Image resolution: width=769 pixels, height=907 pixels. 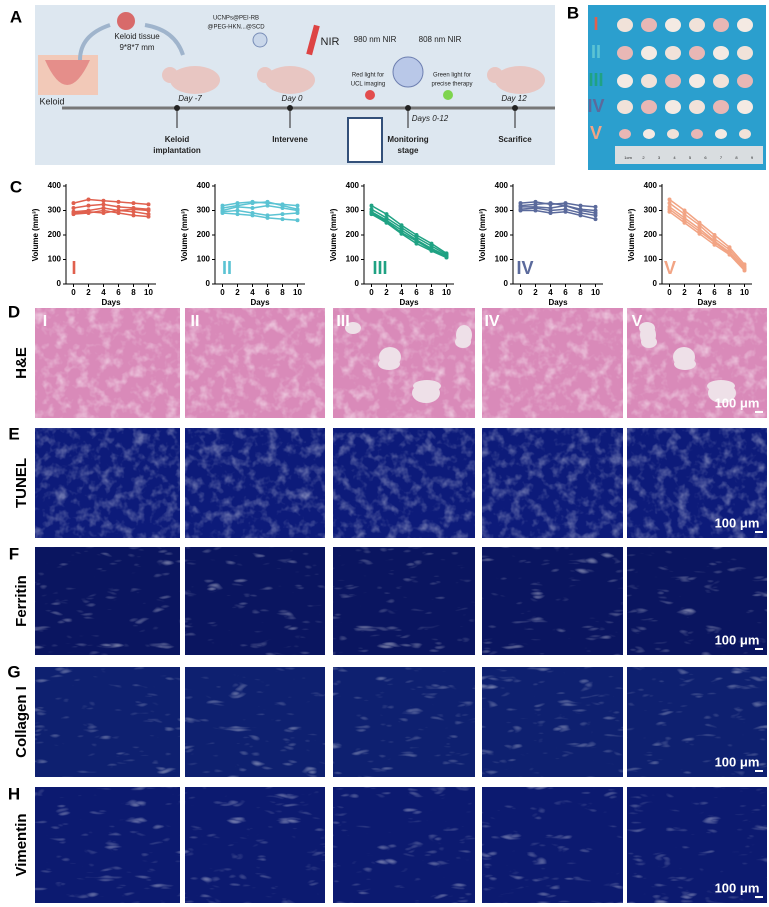 What do you see at coordinates (580, 292) in the screenshot?
I see `x-tick-label: 8` at bounding box center [580, 292].